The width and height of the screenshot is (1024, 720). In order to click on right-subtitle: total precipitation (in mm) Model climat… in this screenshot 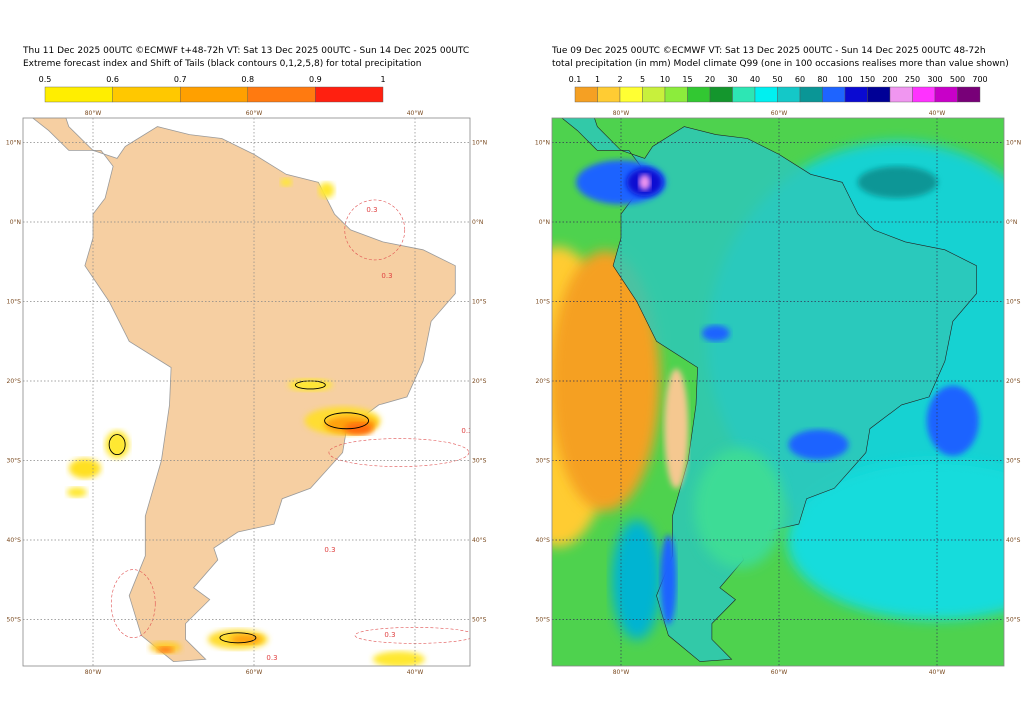, I will do `click(780, 64)`.